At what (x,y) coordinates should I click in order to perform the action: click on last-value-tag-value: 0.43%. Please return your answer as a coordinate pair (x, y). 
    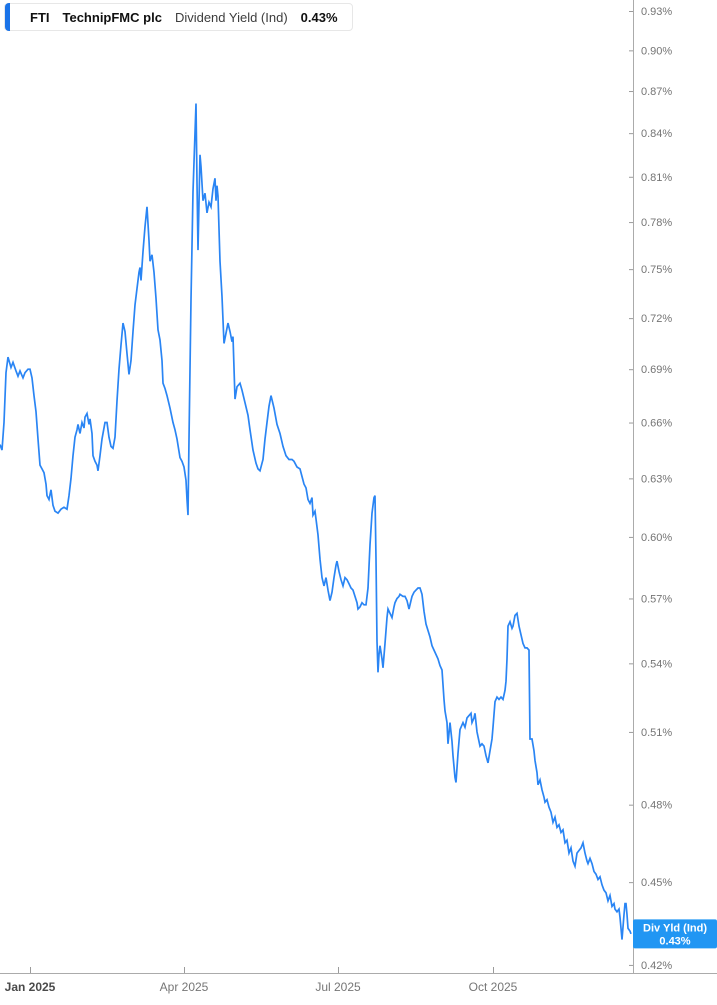
    Looking at the image, I should click on (674, 941).